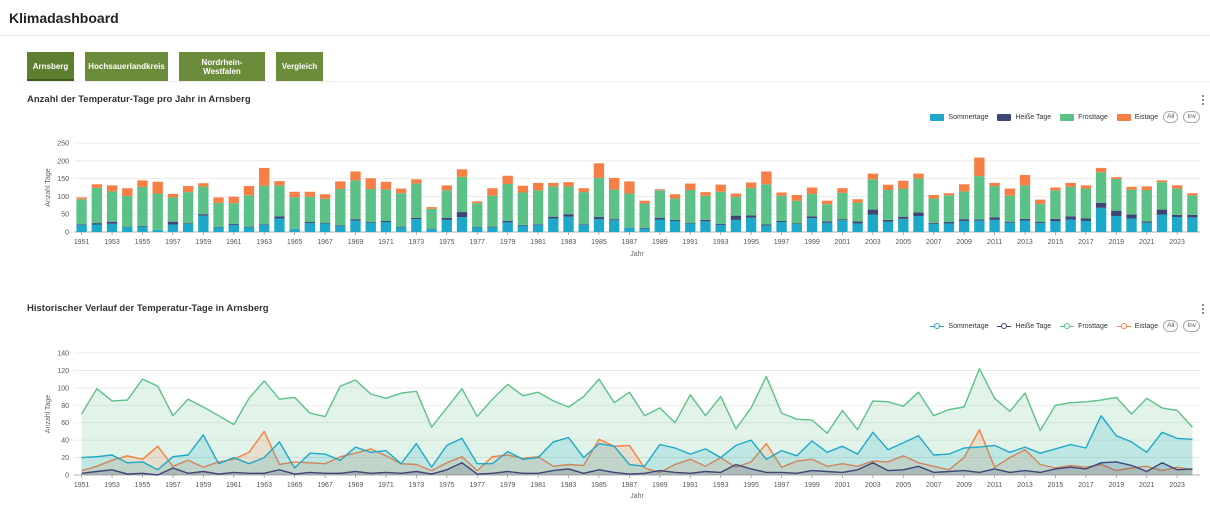 The image size is (1210, 512). I want to click on y-tick-label: 40, so click(65, 441).